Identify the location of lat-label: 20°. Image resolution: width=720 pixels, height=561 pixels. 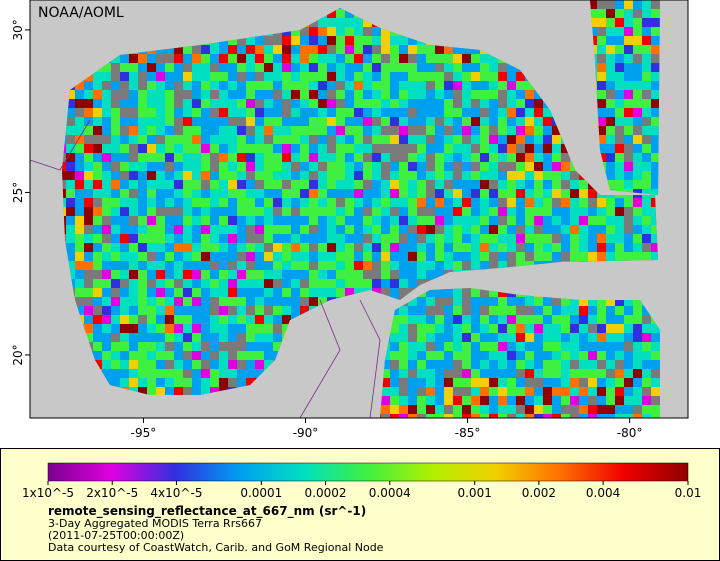
(18, 354).